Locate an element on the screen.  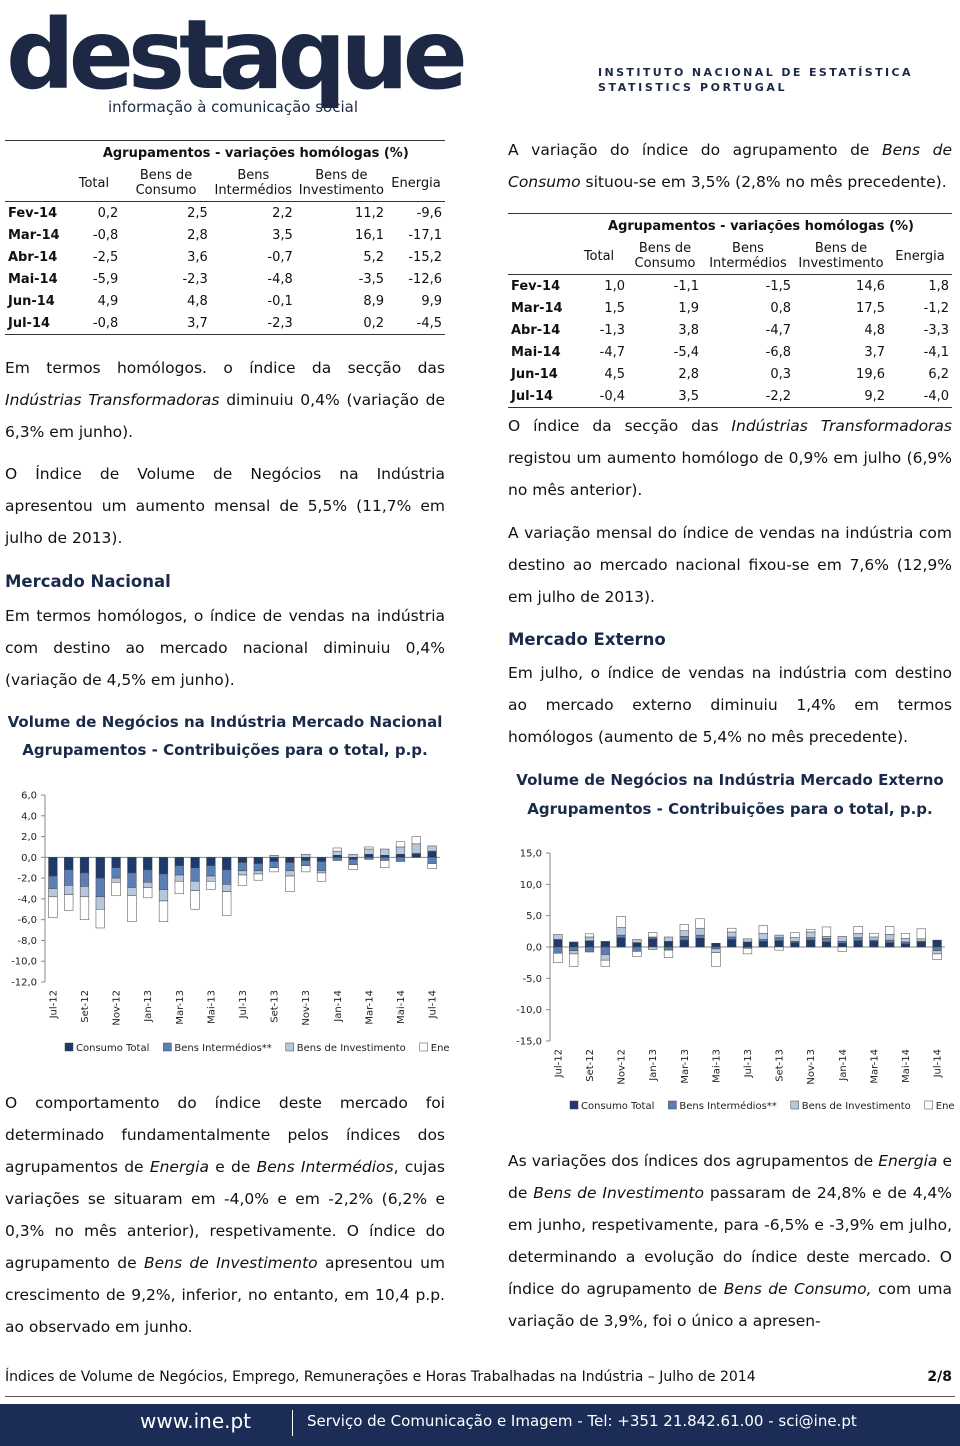
table-cell: 2,8 is located at coordinates (197, 235).